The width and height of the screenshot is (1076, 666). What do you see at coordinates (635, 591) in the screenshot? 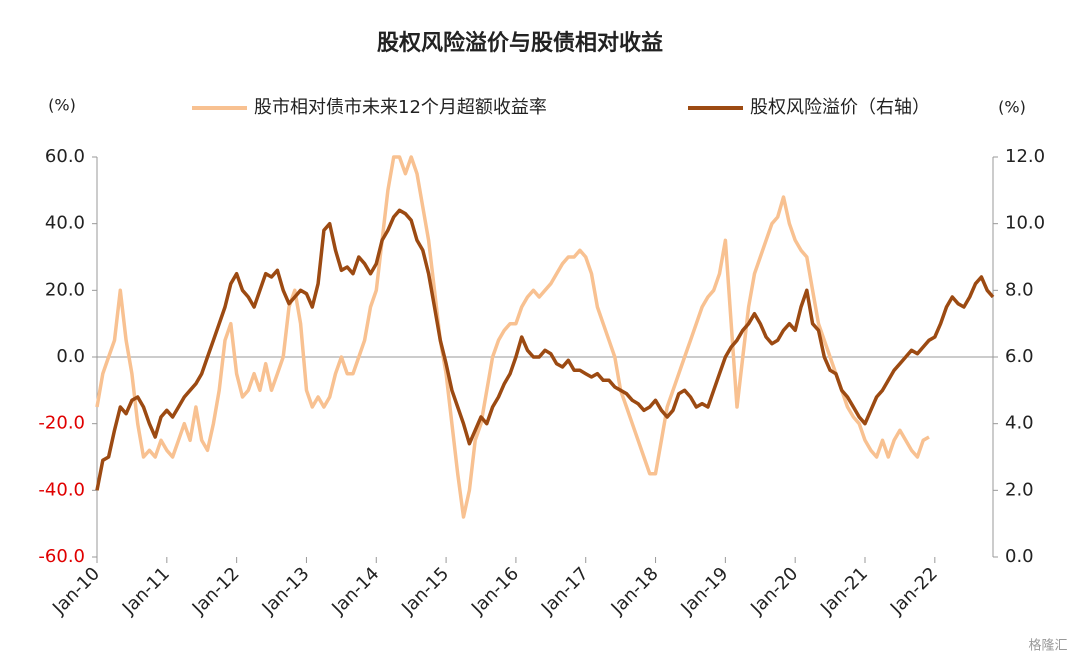
I see `x-tick-label: Jan-18` at bounding box center [635, 591].